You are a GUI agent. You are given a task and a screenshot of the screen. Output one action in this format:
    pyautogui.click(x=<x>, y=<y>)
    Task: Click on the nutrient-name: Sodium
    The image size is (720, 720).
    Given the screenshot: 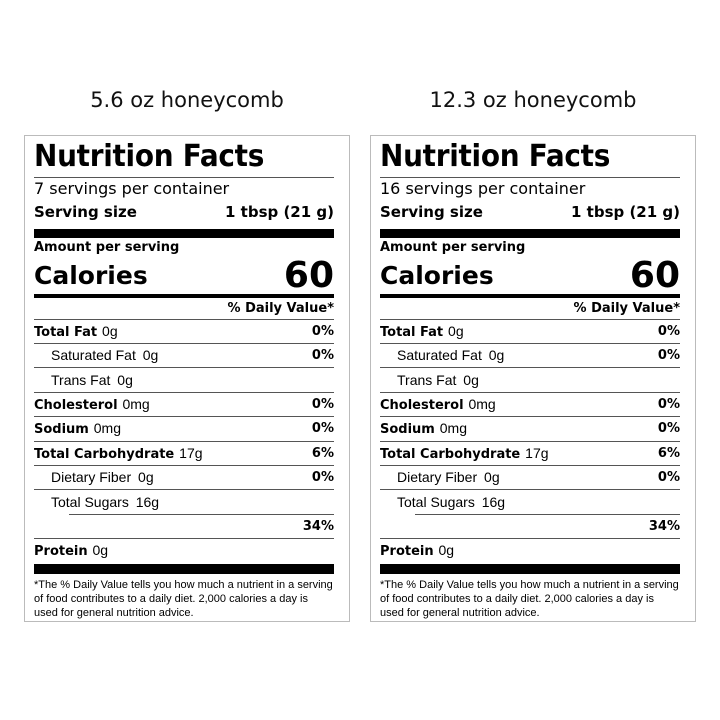 What is the action you would take?
    pyautogui.click(x=407, y=430)
    